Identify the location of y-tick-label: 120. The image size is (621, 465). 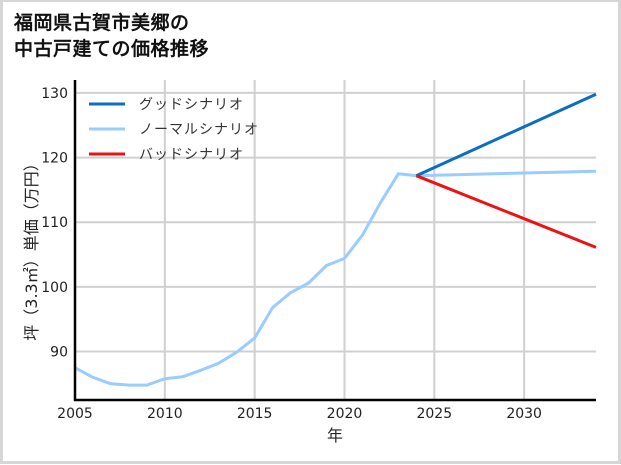
(54, 159).